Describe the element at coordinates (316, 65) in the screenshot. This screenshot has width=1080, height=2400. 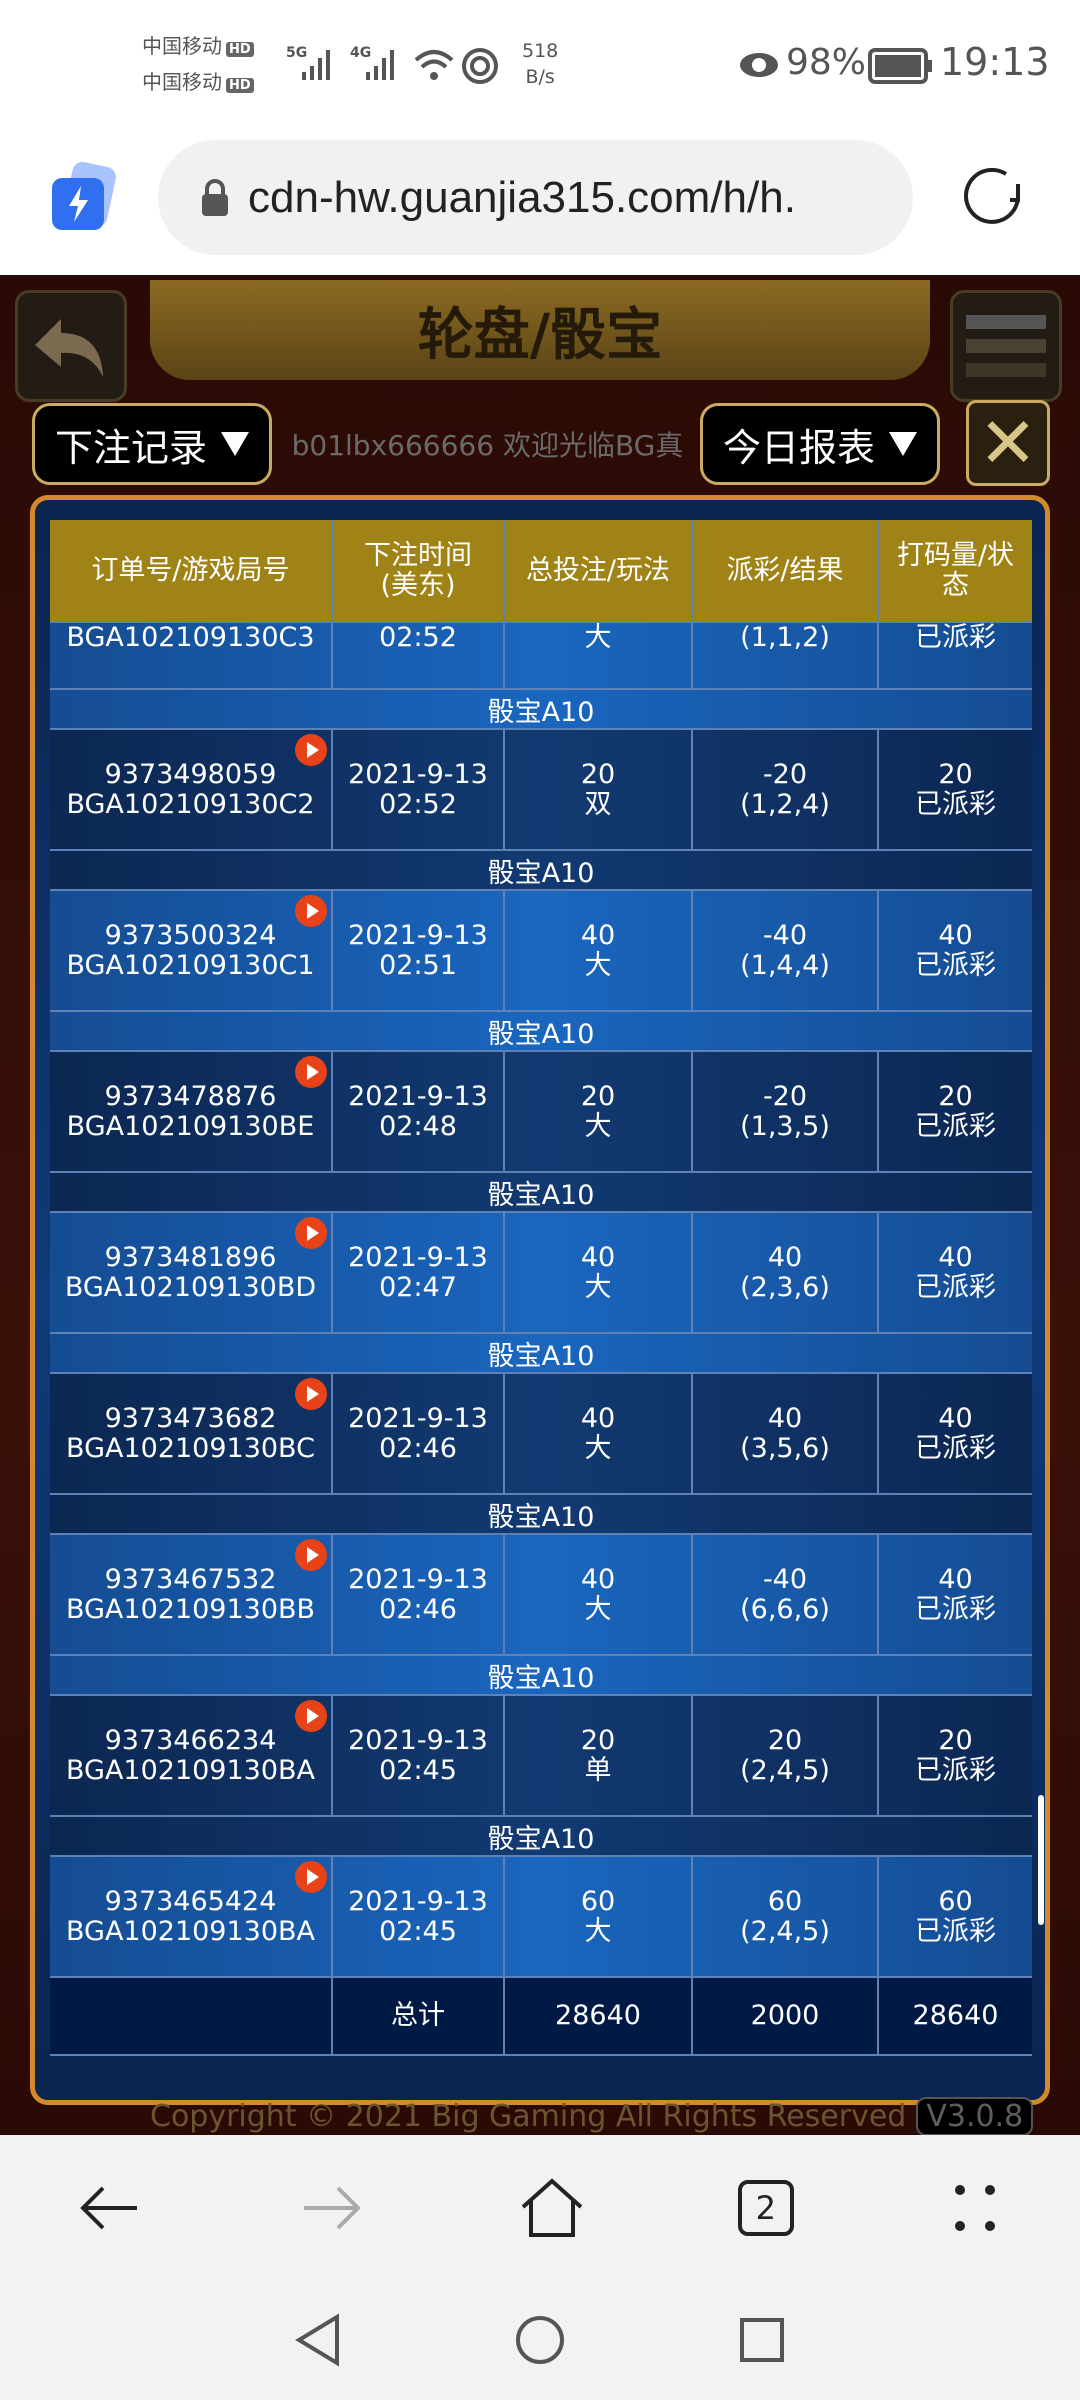
I see `signal-icon` at that location.